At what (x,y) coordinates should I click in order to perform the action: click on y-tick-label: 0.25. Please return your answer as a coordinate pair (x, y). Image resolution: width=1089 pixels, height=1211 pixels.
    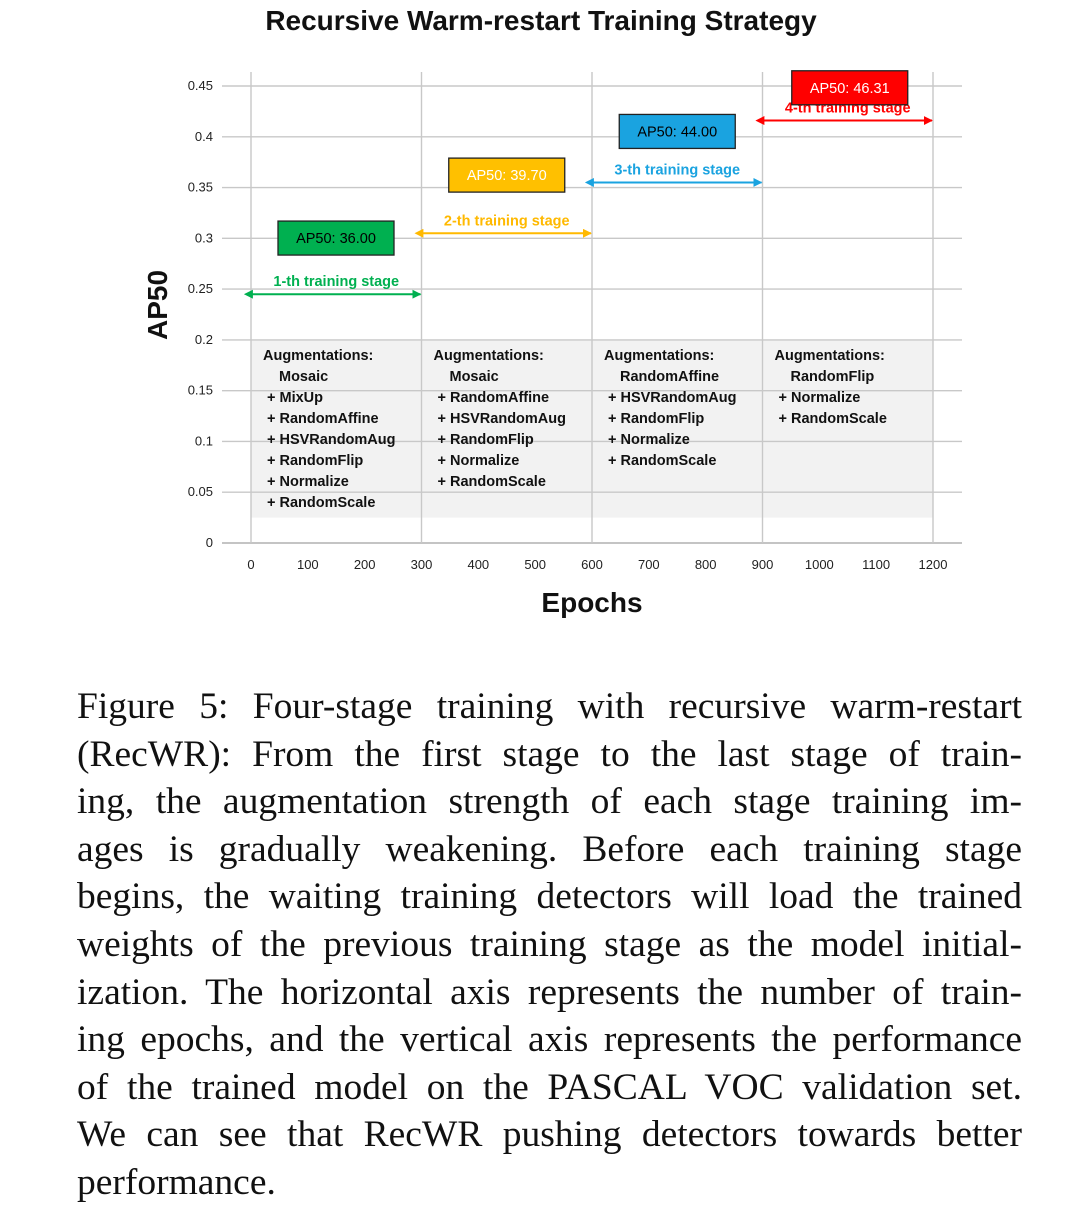
    Looking at the image, I should click on (200, 288).